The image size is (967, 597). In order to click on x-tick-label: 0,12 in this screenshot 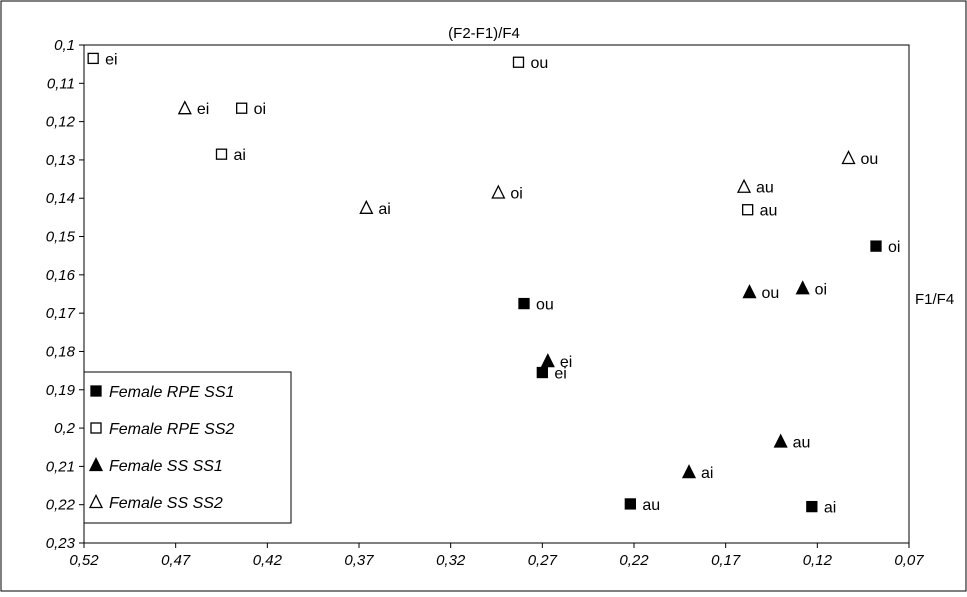, I will do `click(818, 560)`.